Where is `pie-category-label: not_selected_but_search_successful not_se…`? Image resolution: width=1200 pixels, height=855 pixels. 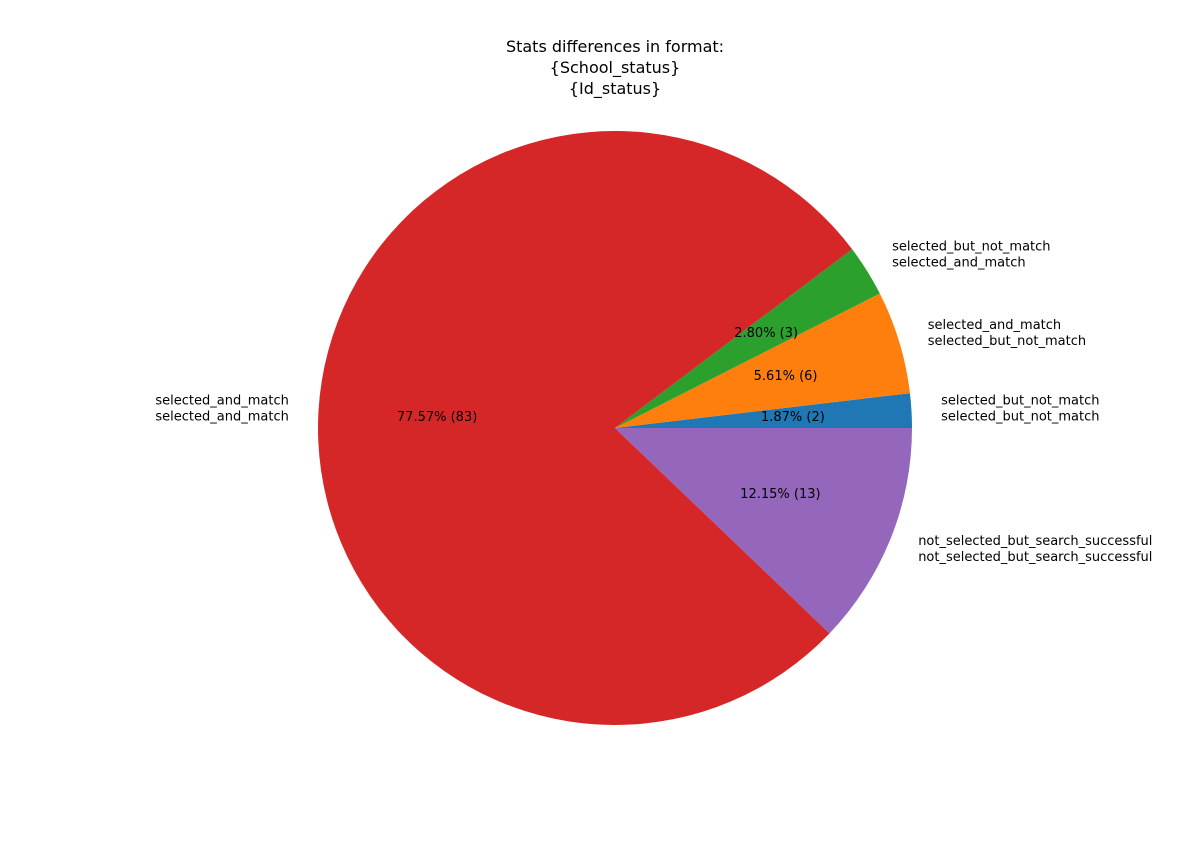
pie-category-label: not_selected_but_search_successful not_se… is located at coordinates (1035, 549).